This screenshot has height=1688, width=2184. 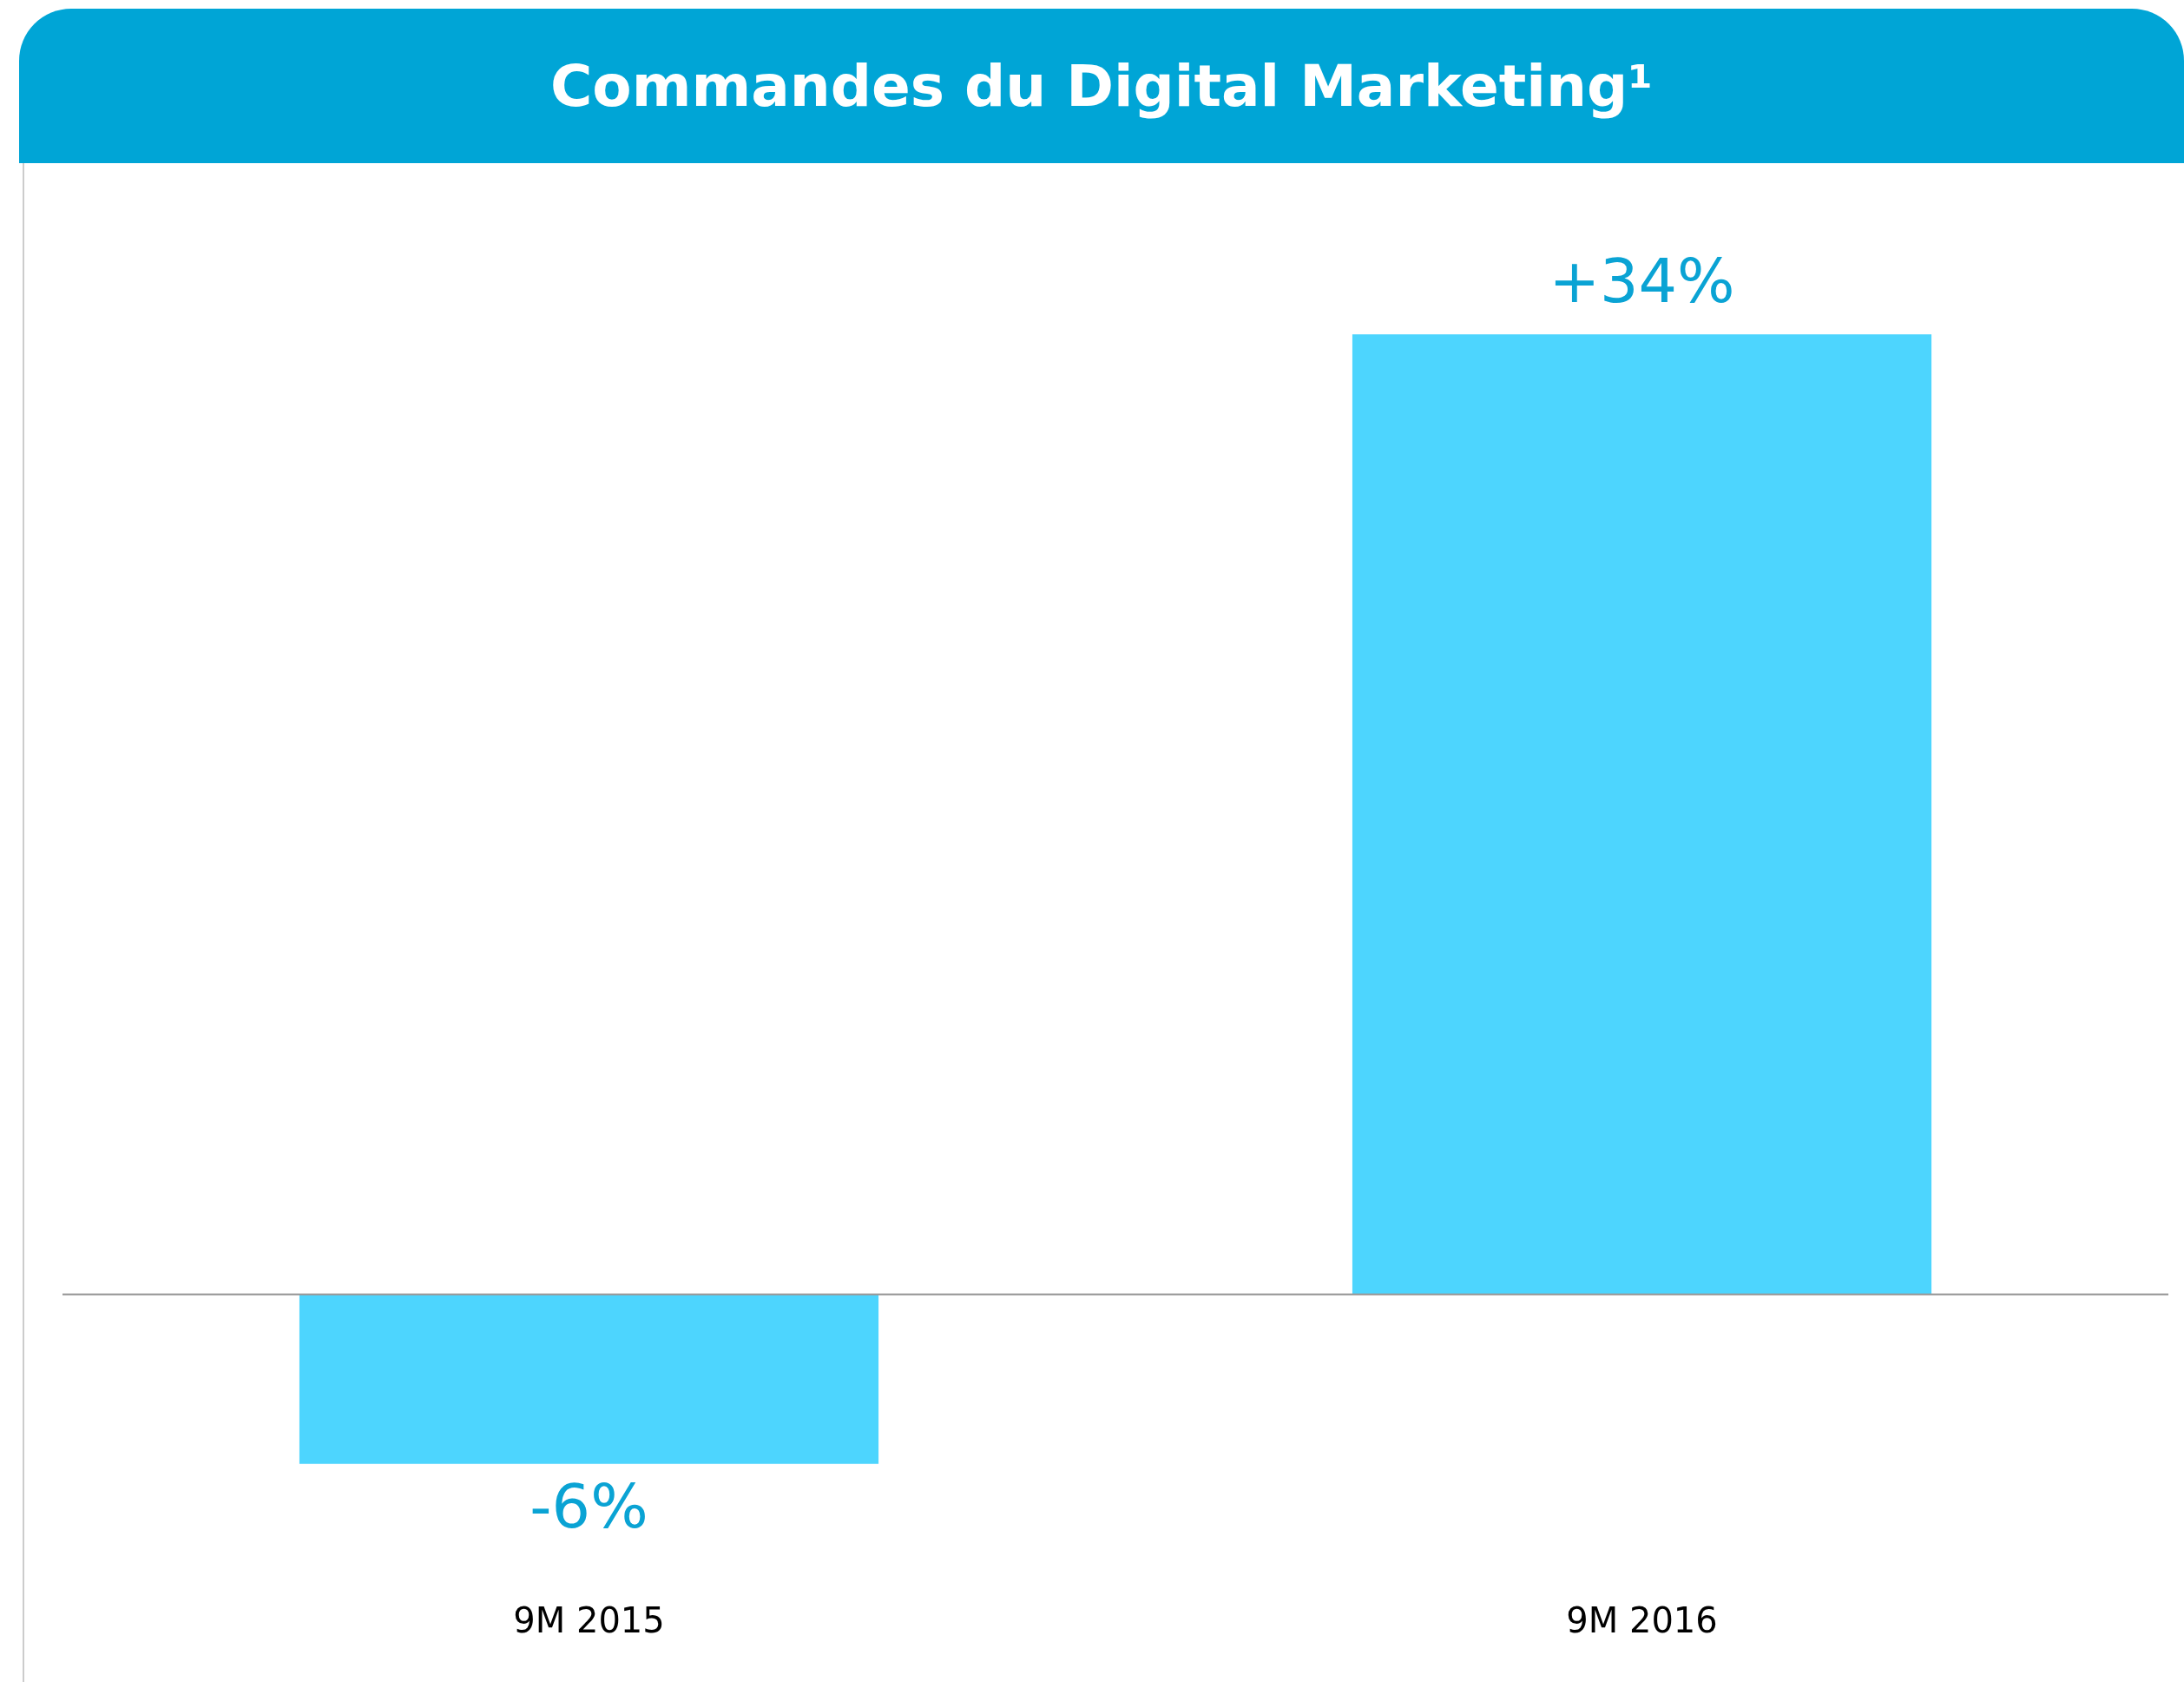 I want to click on data-label: -6%, so click(x=589, y=1507).